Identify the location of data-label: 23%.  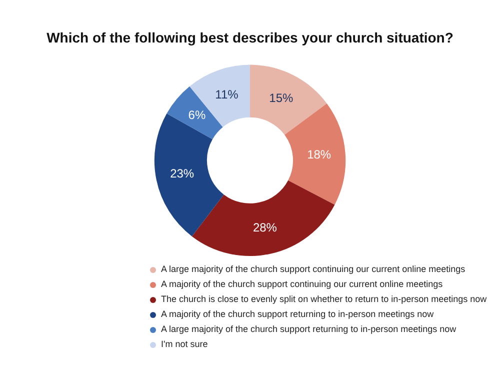
(182, 173).